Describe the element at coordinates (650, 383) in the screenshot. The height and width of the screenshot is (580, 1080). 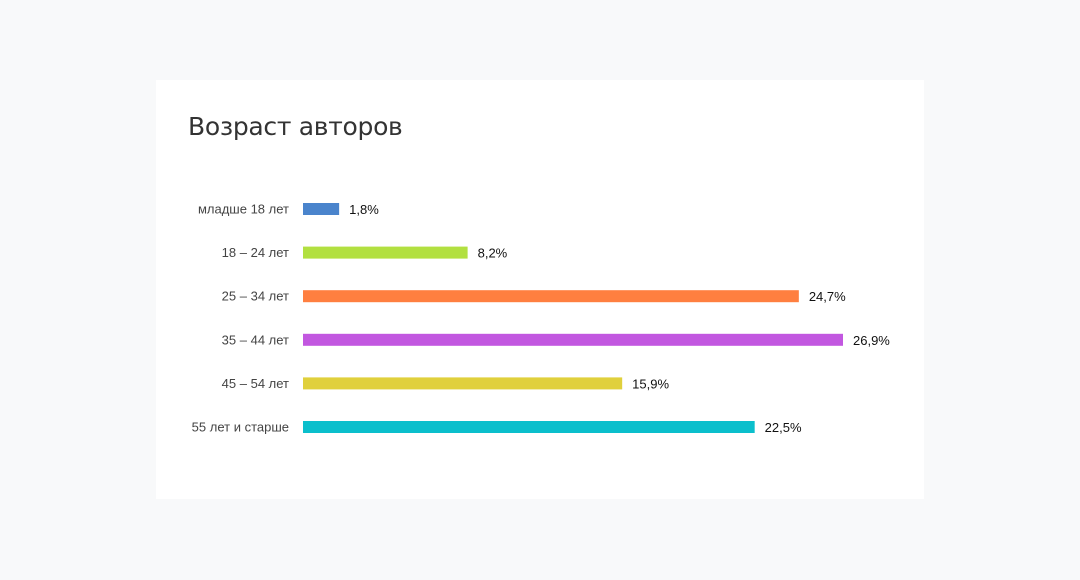
I see `value-label: 15,9%` at that location.